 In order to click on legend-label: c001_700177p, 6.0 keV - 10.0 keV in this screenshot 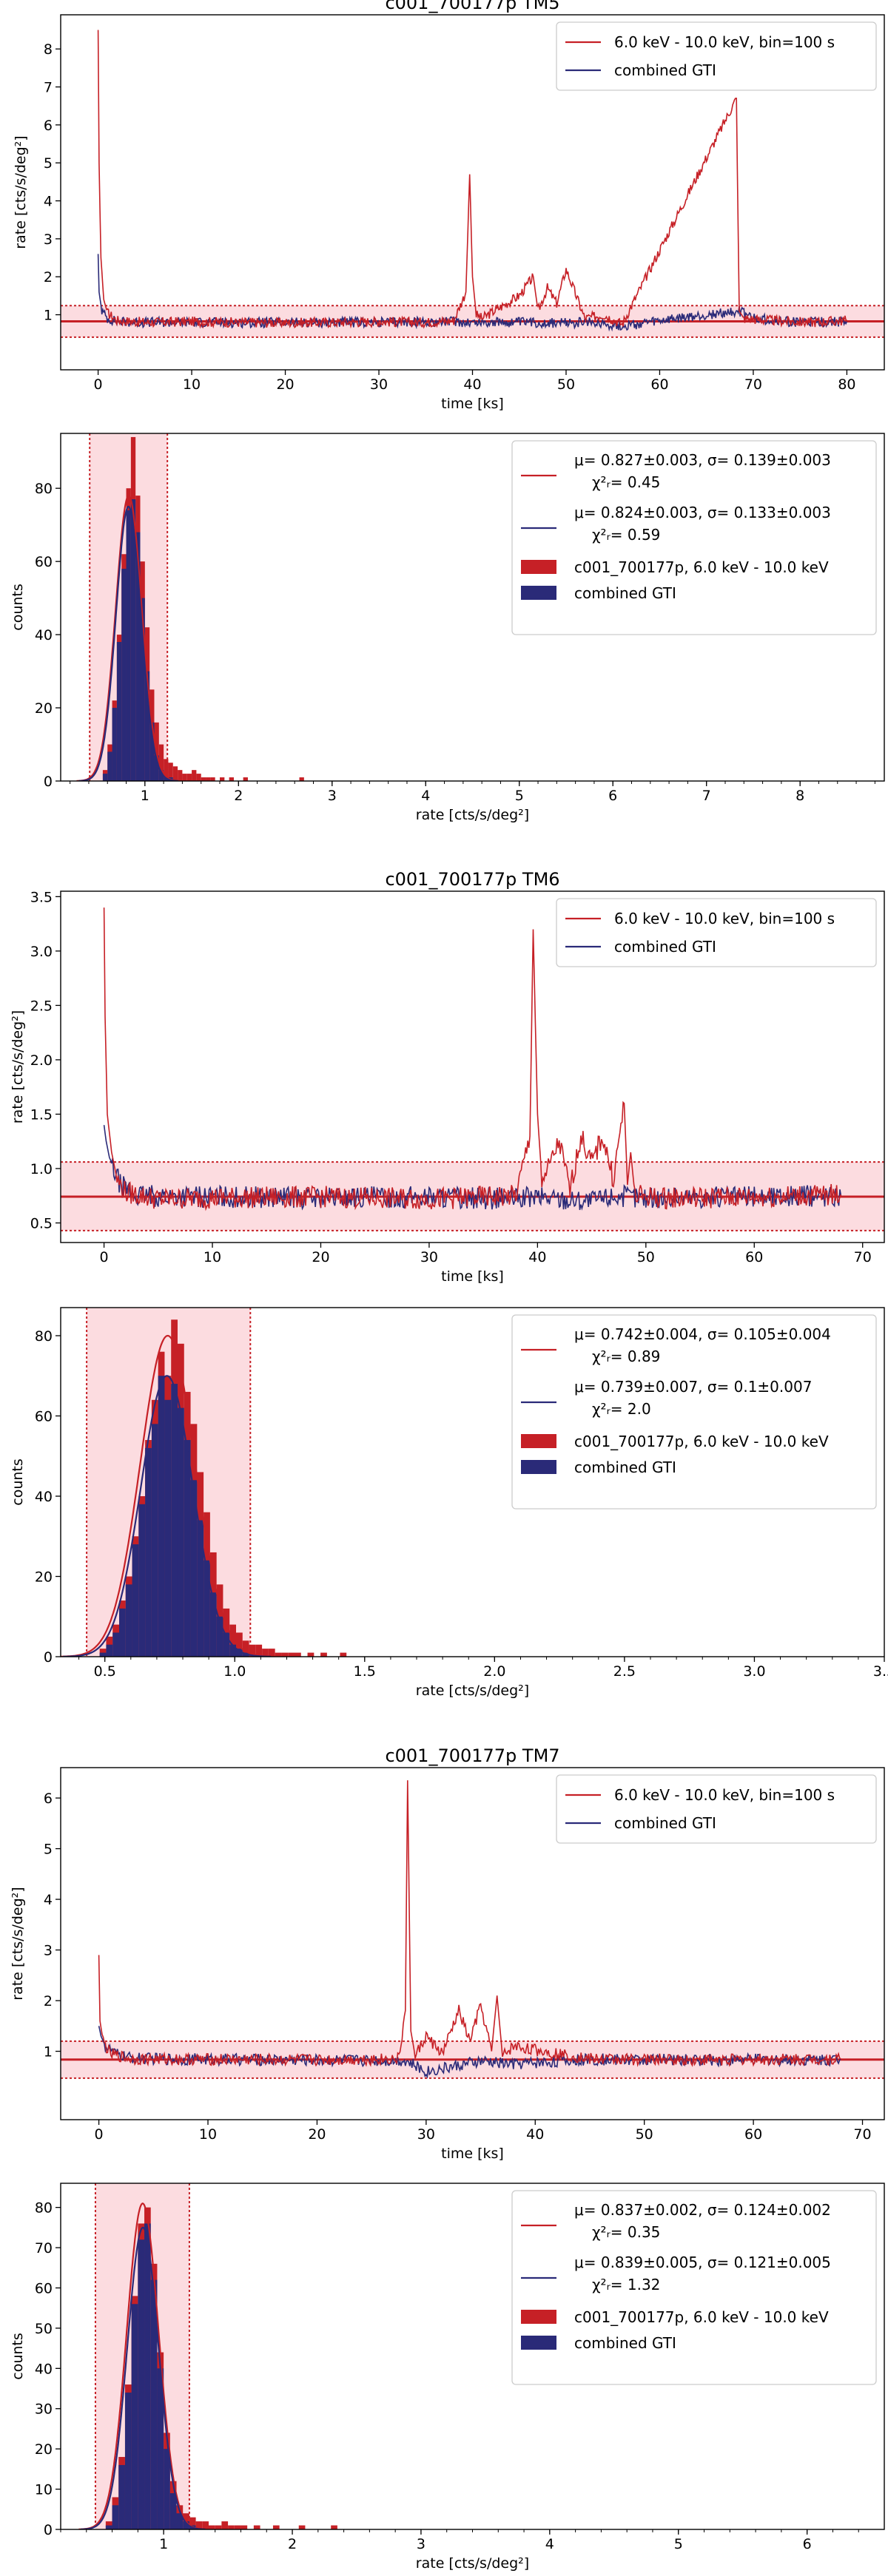, I will do `click(701, 567)`.